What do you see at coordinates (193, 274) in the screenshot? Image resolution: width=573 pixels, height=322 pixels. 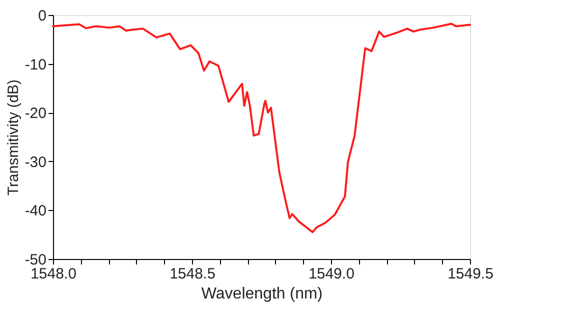 I see `x-tick-label: 1548.5` at bounding box center [193, 274].